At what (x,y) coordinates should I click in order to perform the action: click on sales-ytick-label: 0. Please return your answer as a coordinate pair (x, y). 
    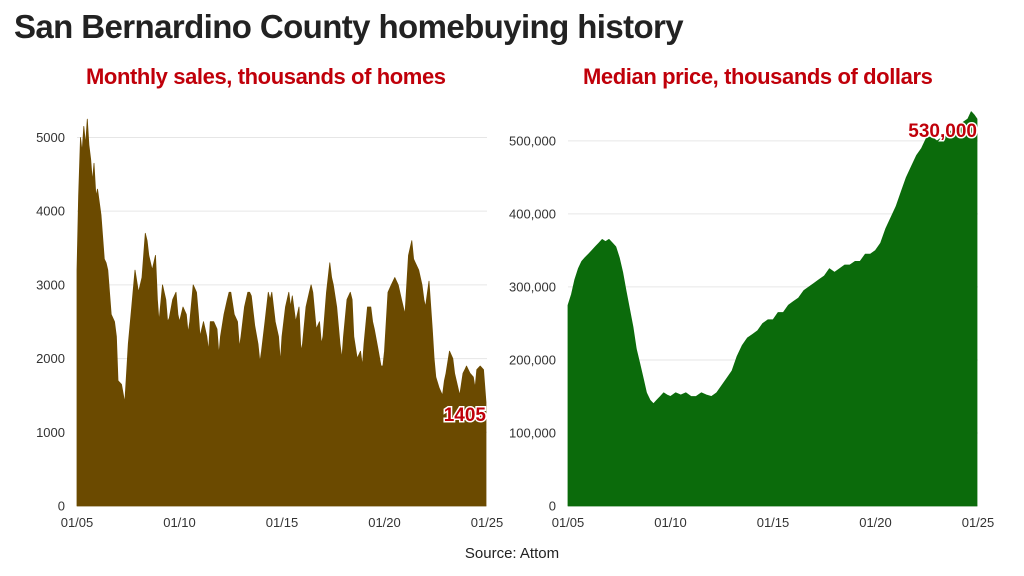
    Looking at the image, I should click on (61, 506).